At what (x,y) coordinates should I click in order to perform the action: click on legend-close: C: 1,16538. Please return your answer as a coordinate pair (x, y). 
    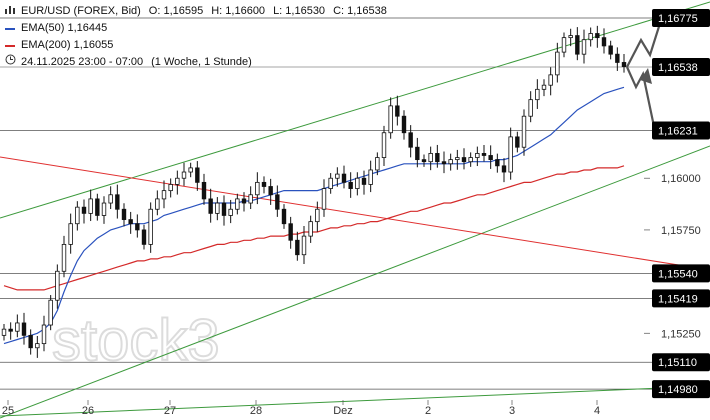
    Looking at the image, I should click on (360, 11).